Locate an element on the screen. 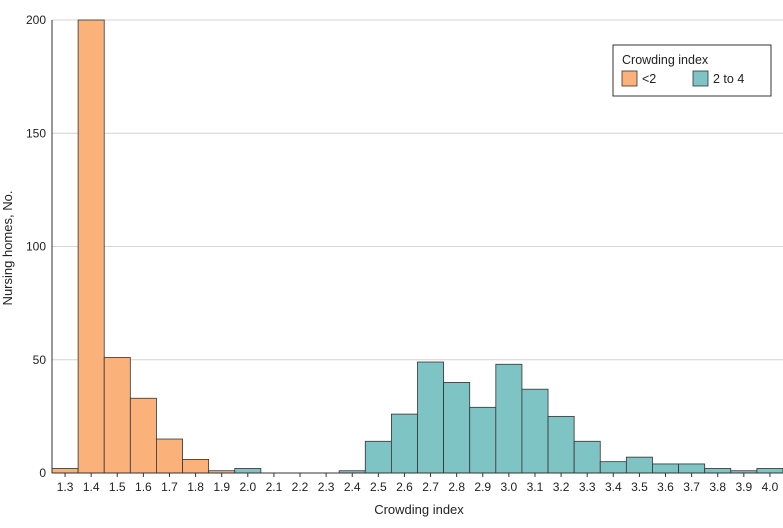  x-tick-label: 3.1 is located at coordinates (535, 487).